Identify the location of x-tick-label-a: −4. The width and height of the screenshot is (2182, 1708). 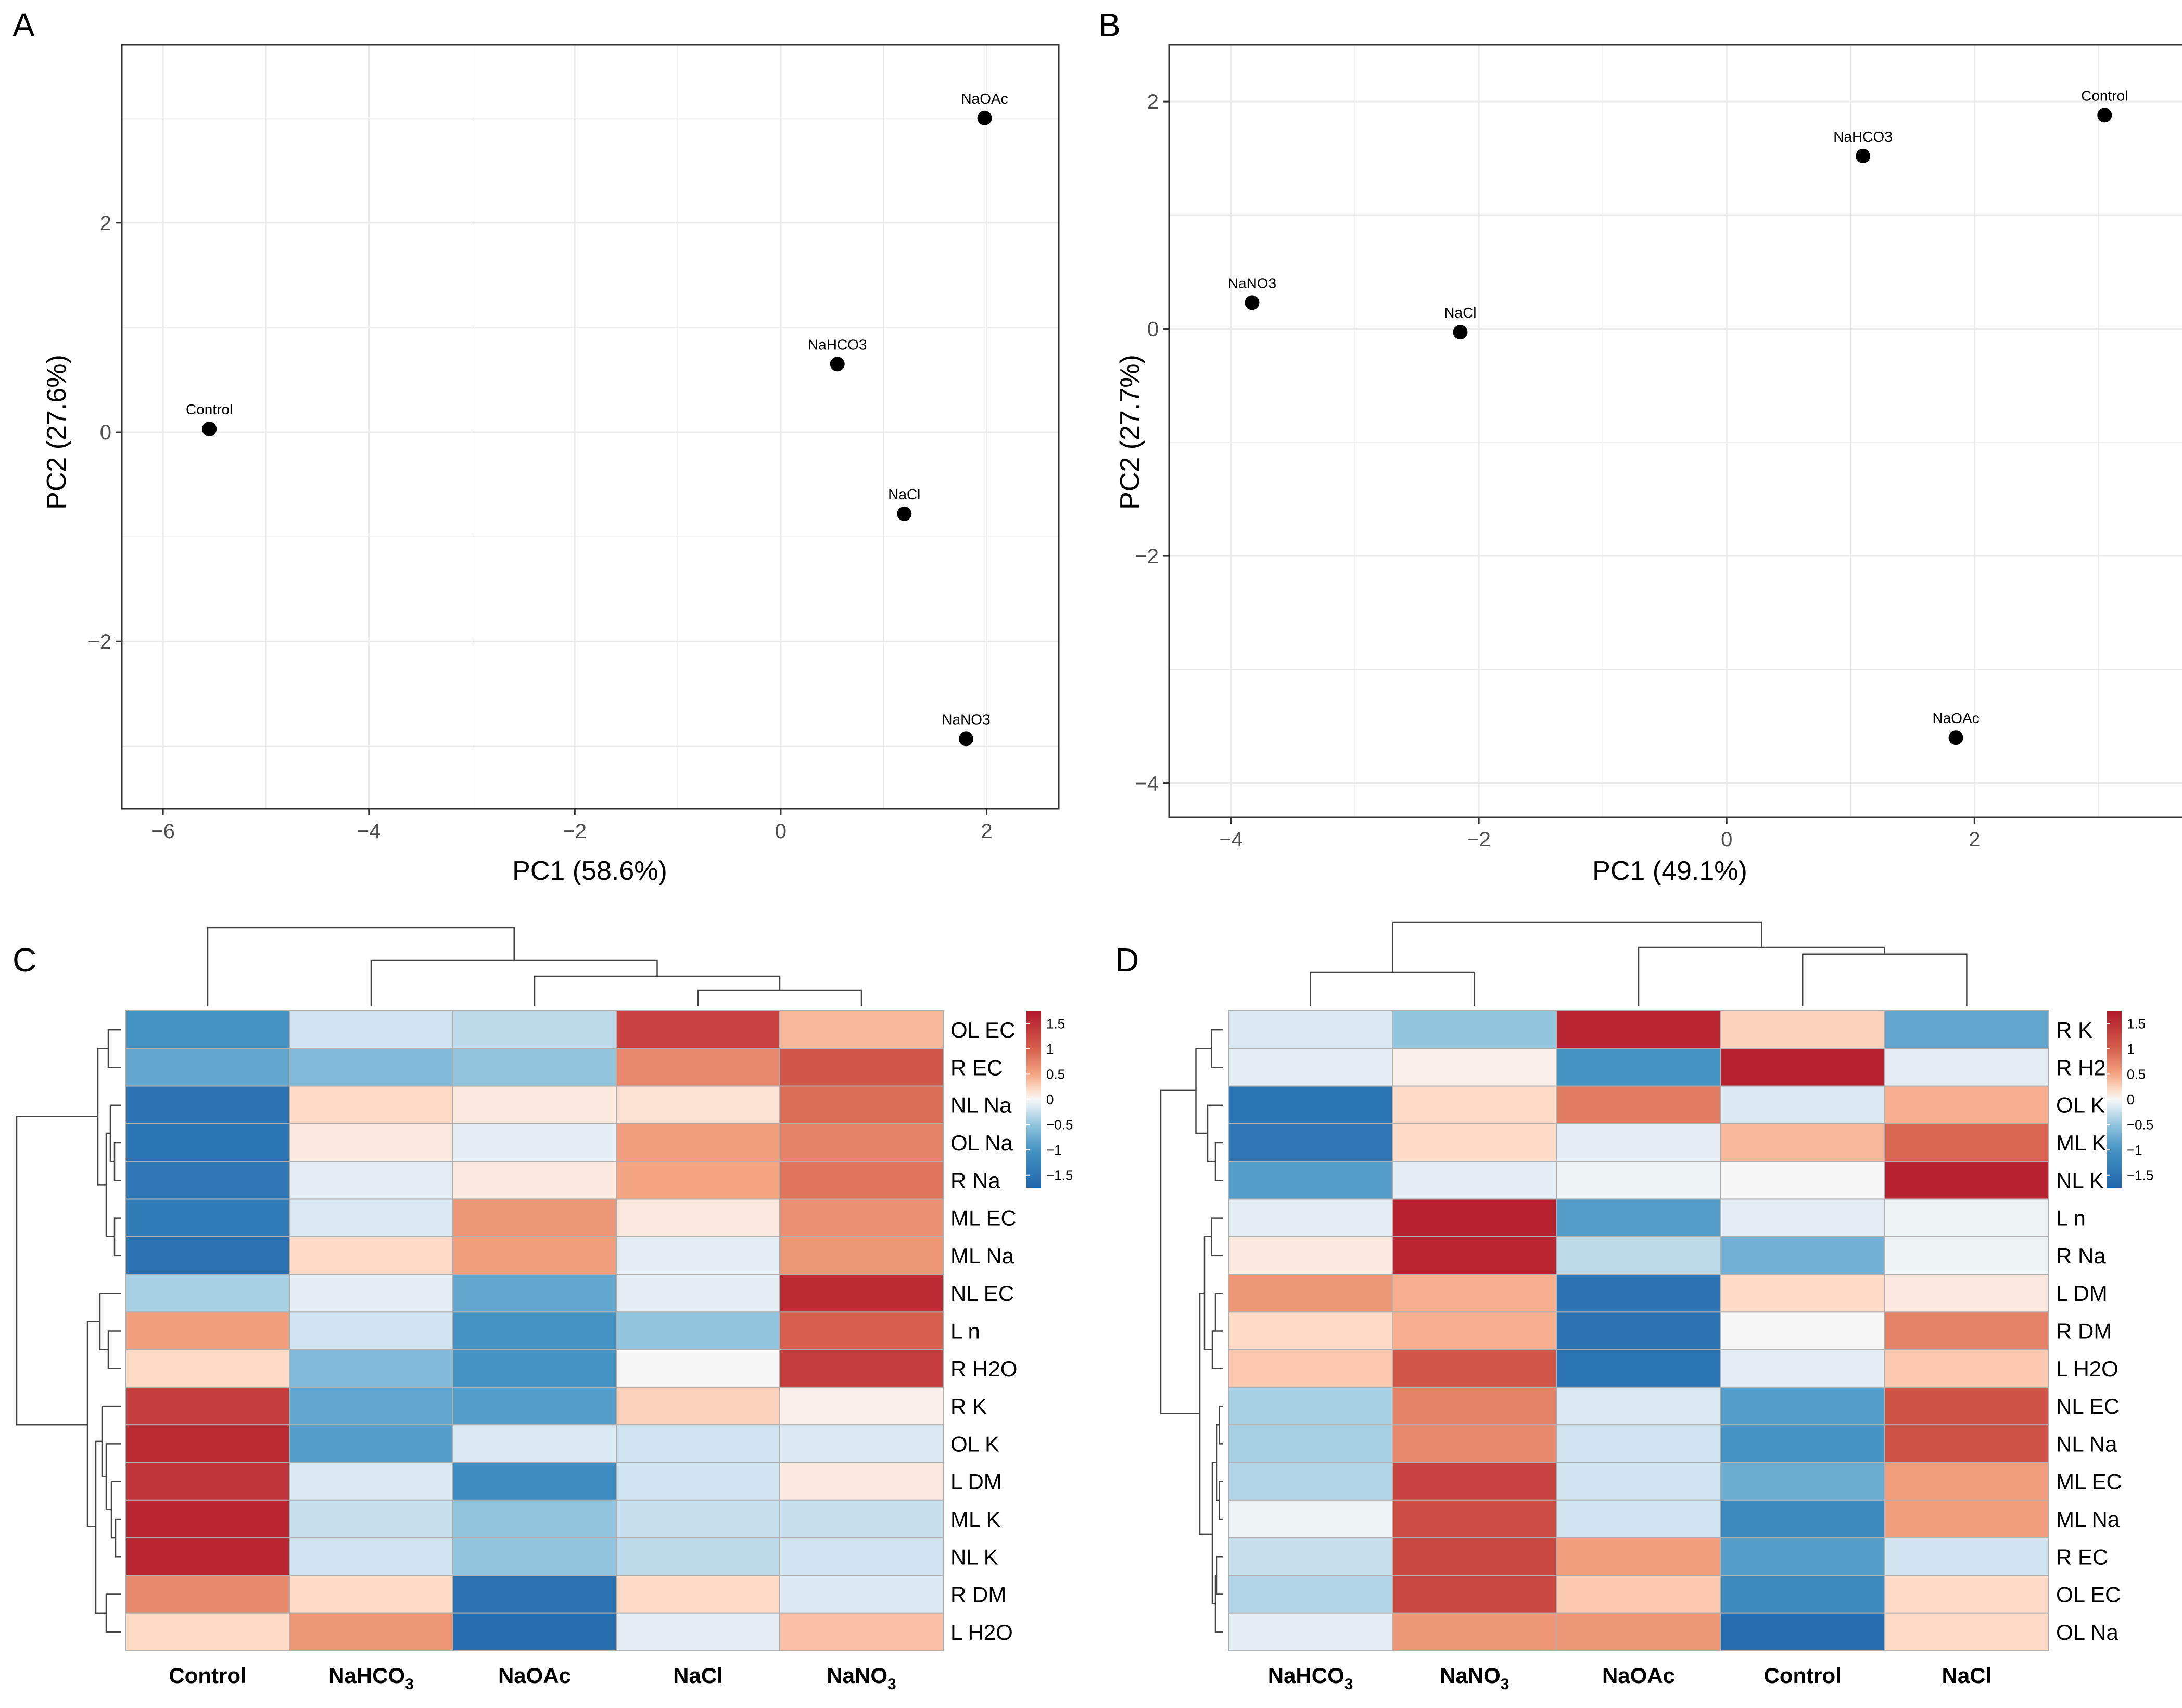
(369, 832).